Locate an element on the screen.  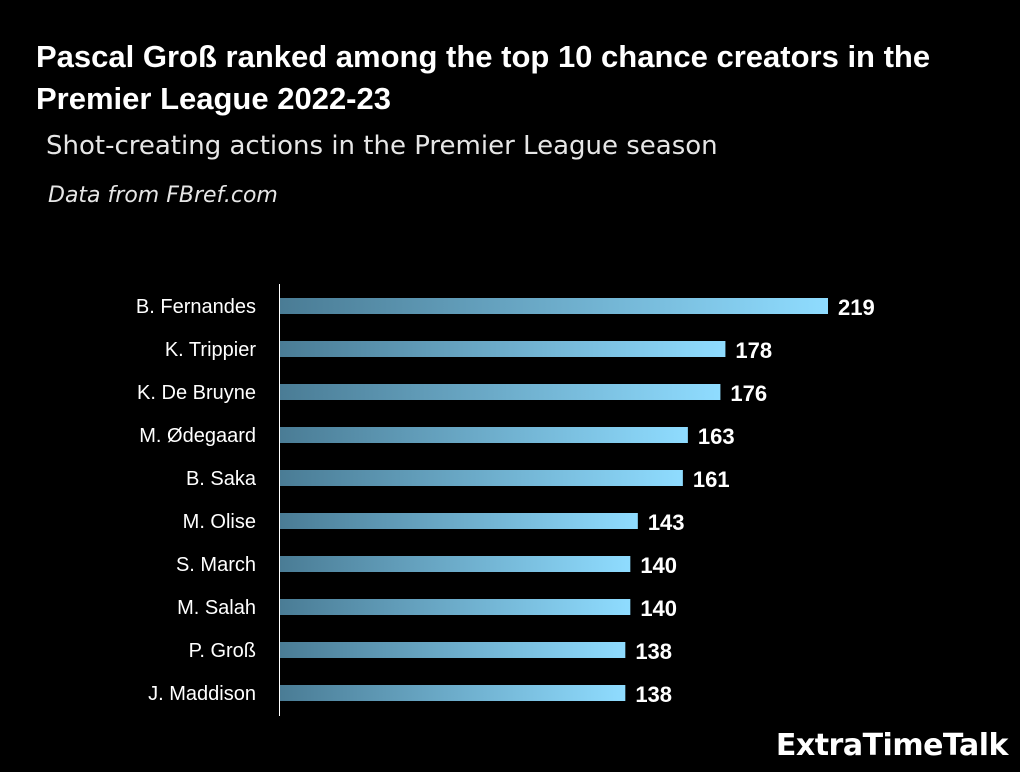
value-label: 161 is located at coordinates (711, 479).